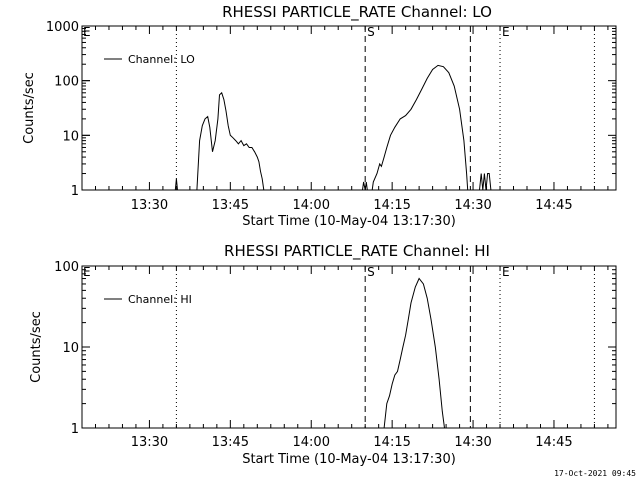  I want to click on footer-timestamp: 17-Oct-2021 09:45, so click(595, 473).